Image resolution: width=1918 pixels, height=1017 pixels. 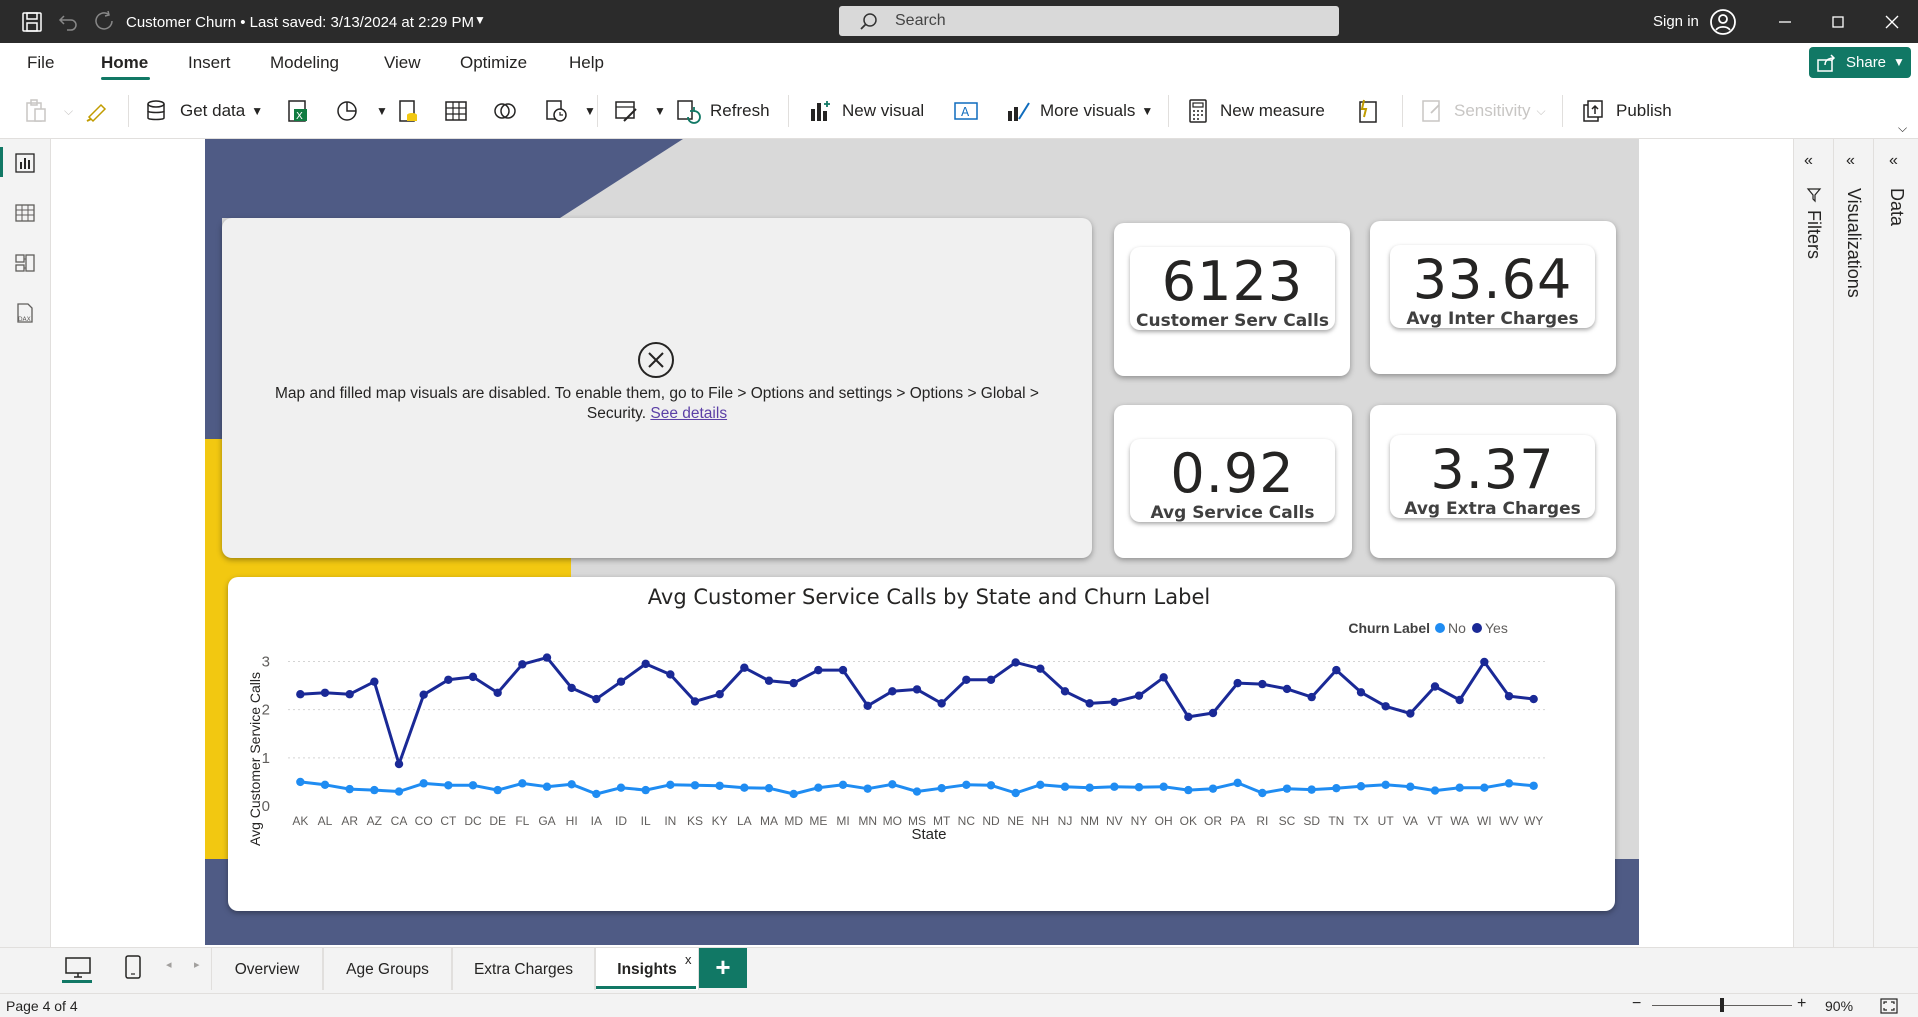 I want to click on enter-data-button, so click(x=460, y=111).